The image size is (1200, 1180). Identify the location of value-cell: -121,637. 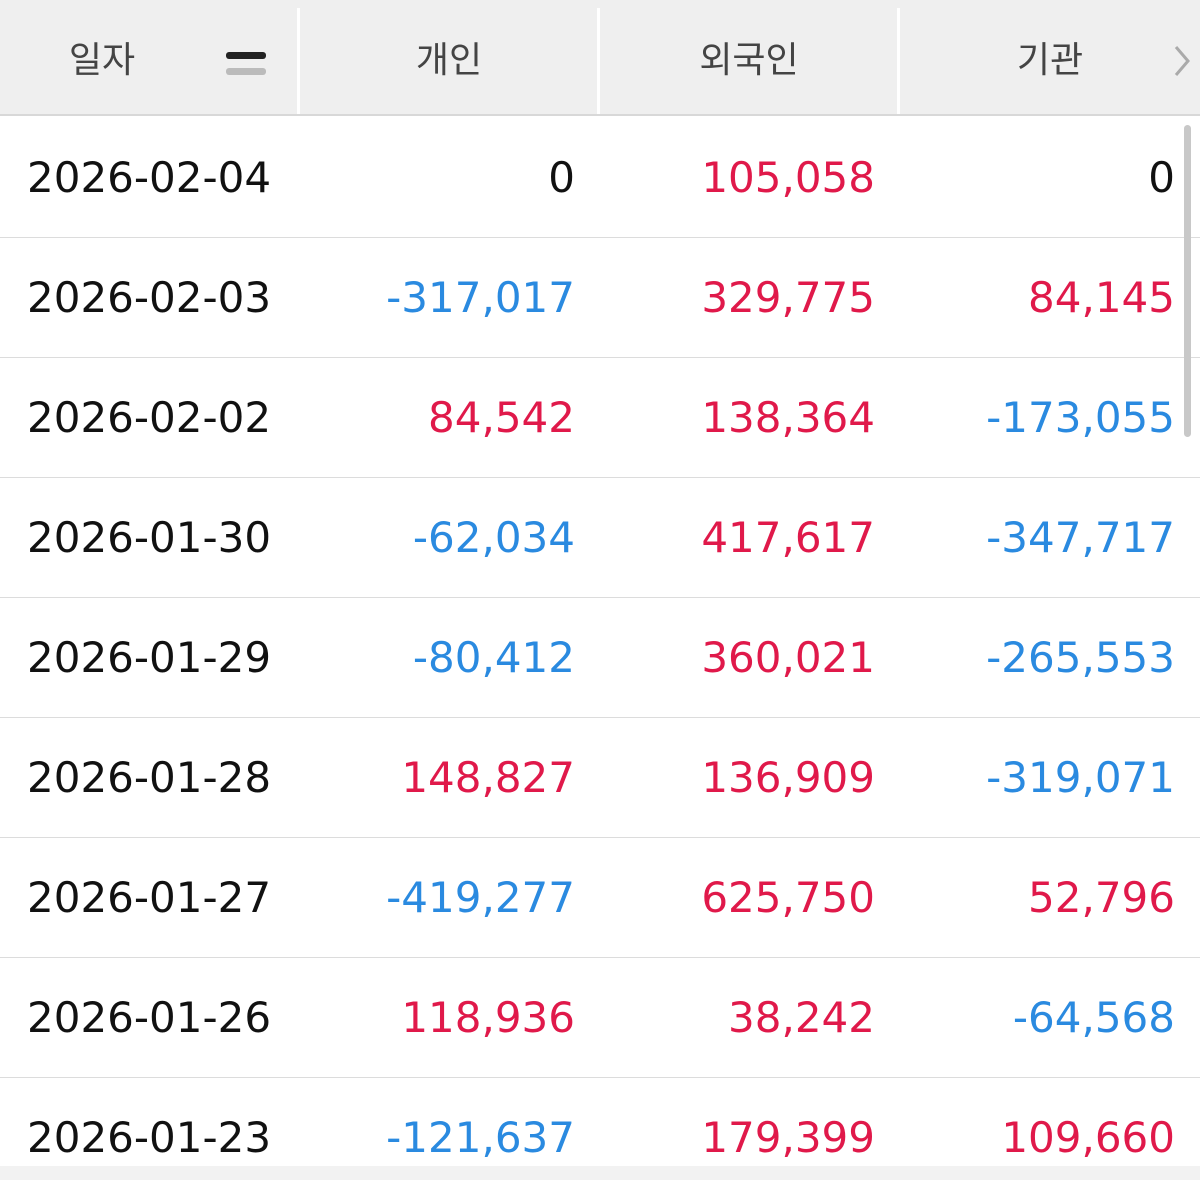
(480, 1137).